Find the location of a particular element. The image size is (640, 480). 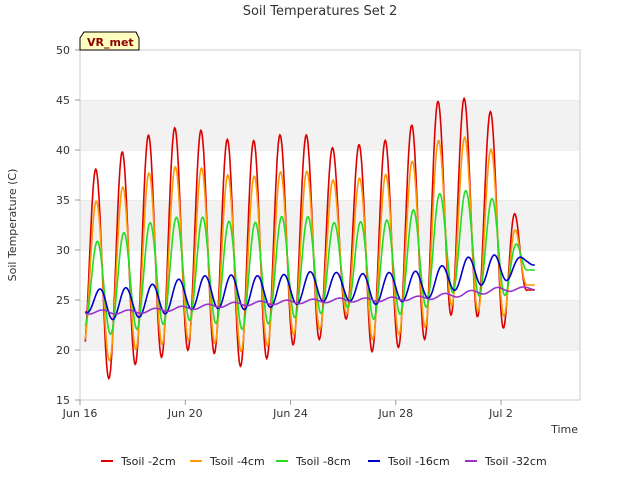

series-line-tsoilminus-16cm is located at coordinates (309, 287).